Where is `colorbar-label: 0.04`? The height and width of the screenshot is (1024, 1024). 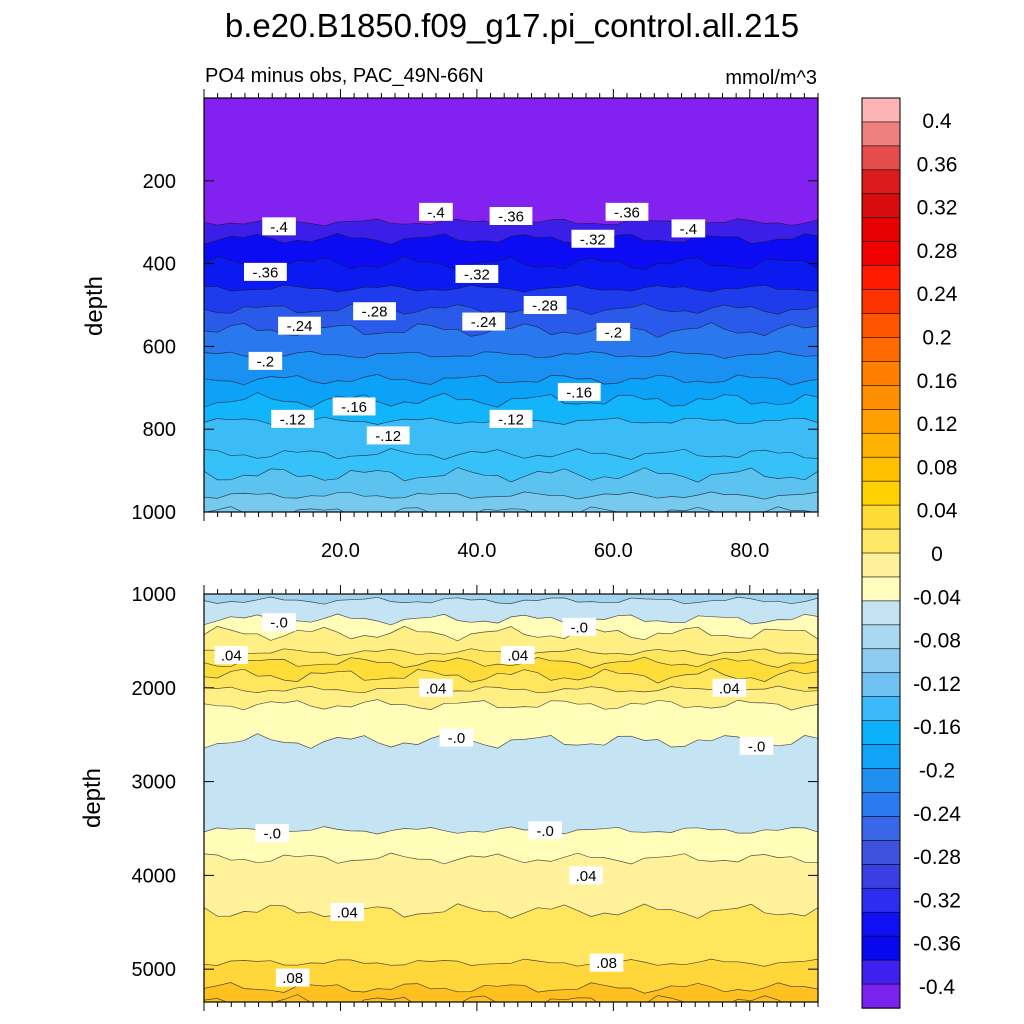 colorbar-label: 0.04 is located at coordinates (937, 511).